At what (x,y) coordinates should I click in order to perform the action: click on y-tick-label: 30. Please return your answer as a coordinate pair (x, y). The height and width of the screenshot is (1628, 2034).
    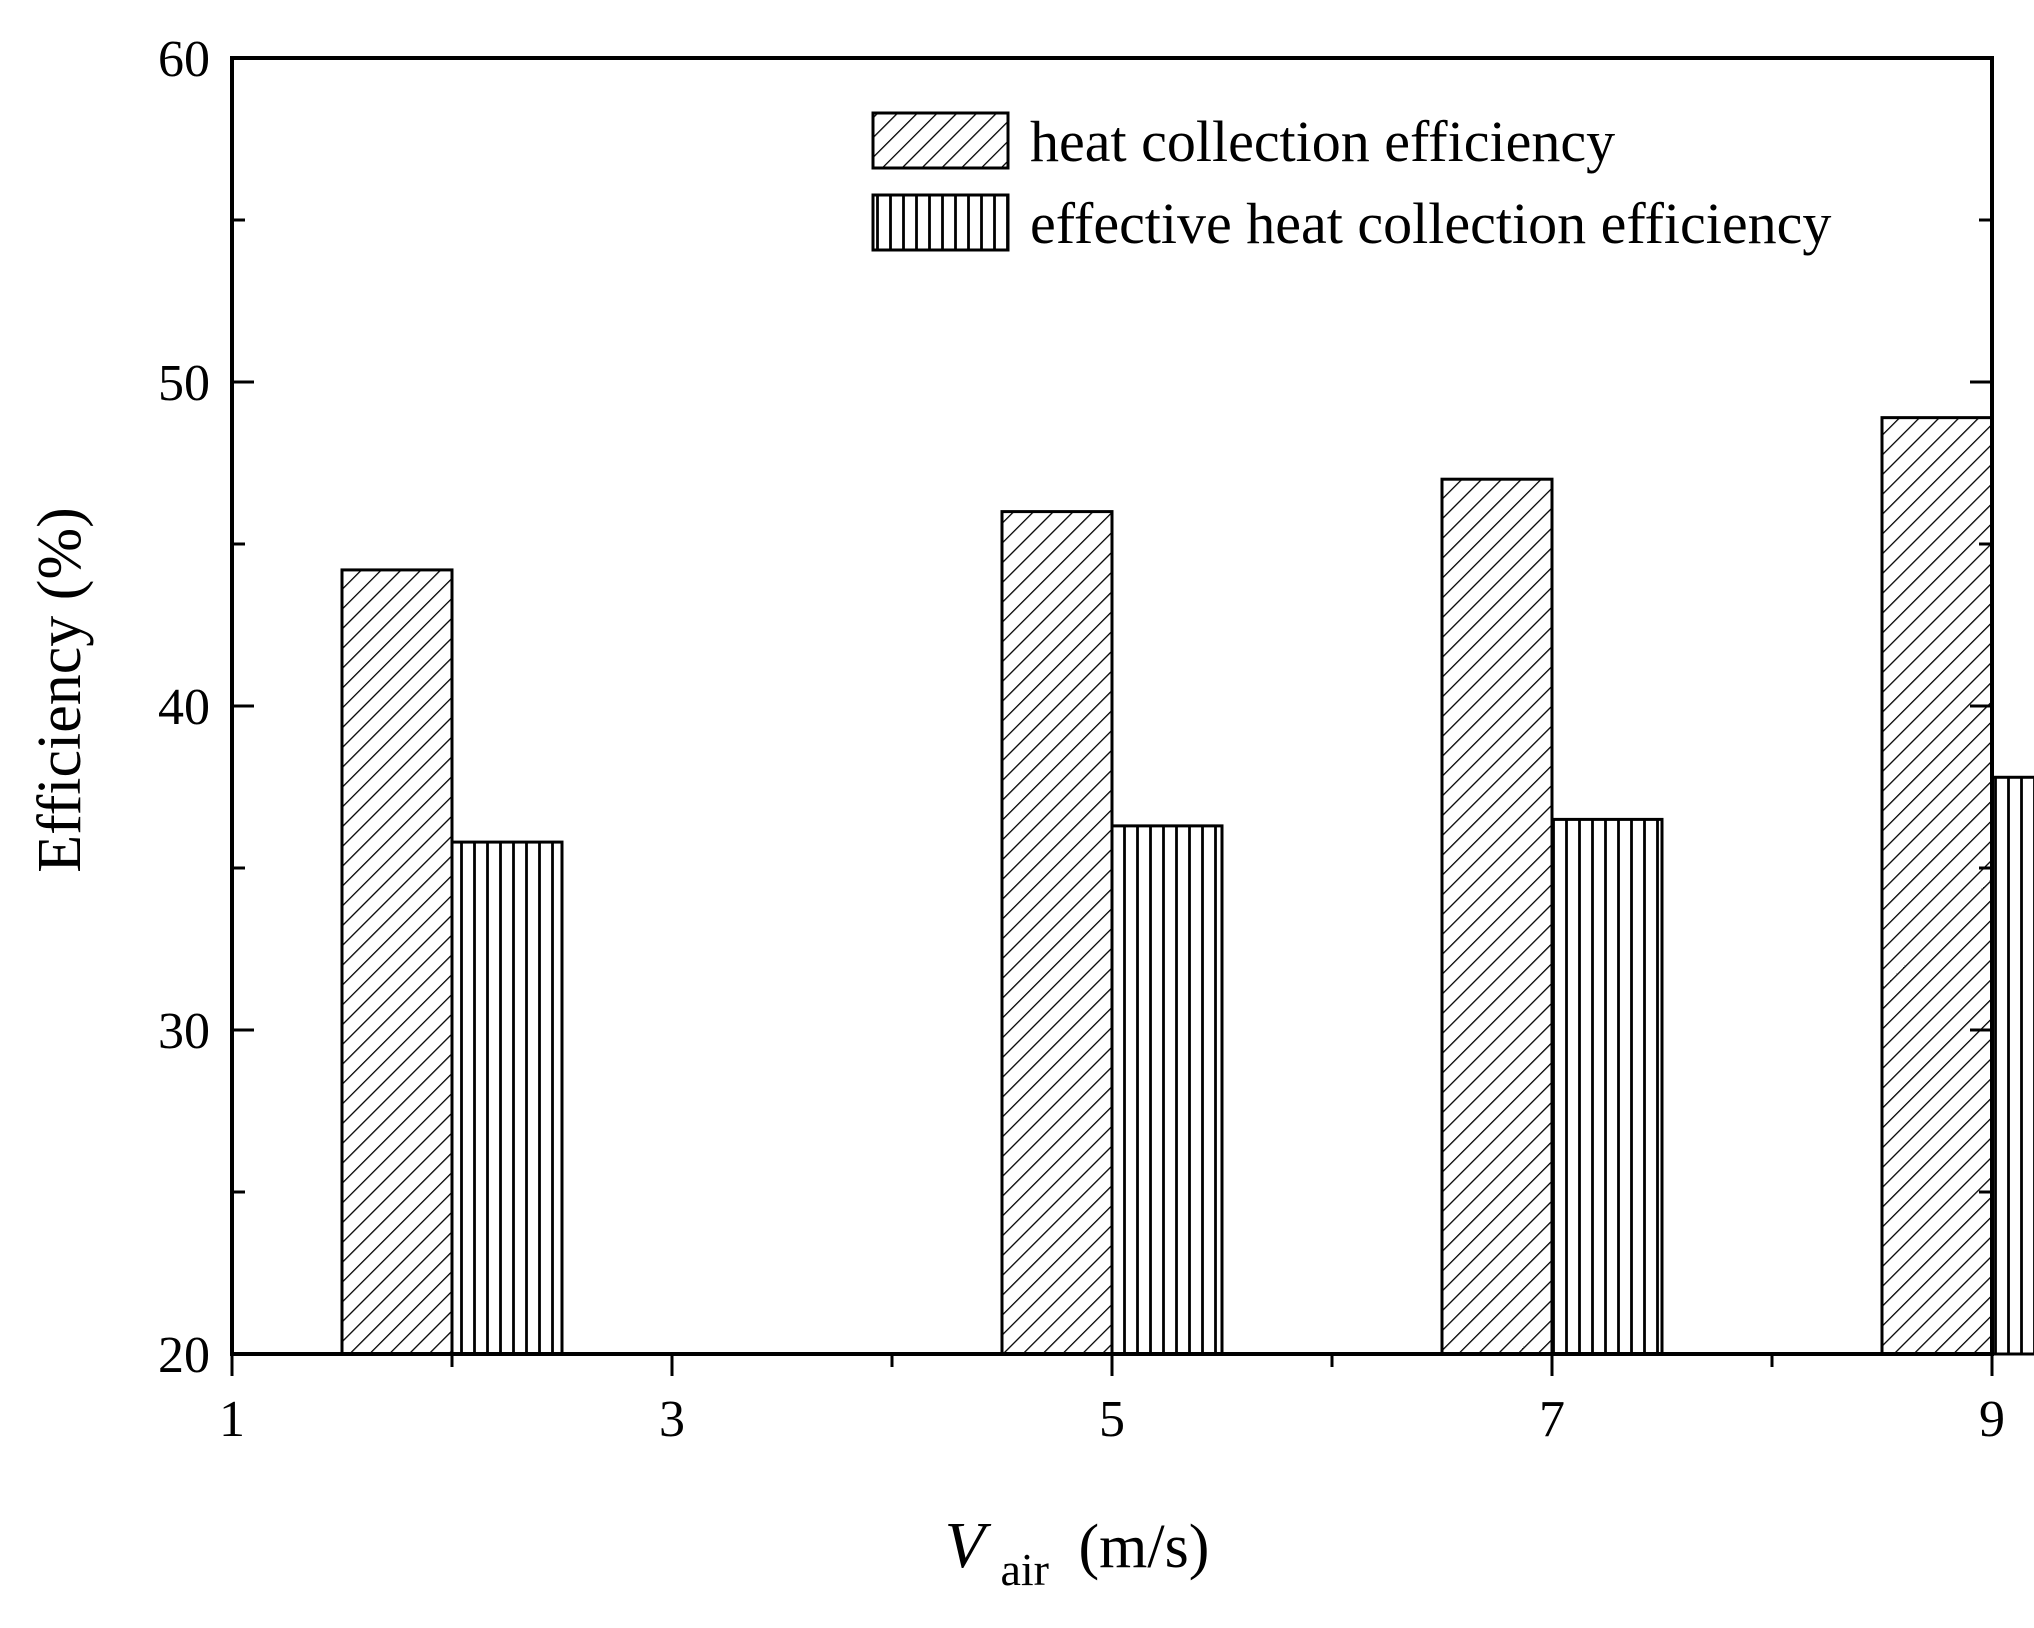
    Looking at the image, I should click on (184, 1031).